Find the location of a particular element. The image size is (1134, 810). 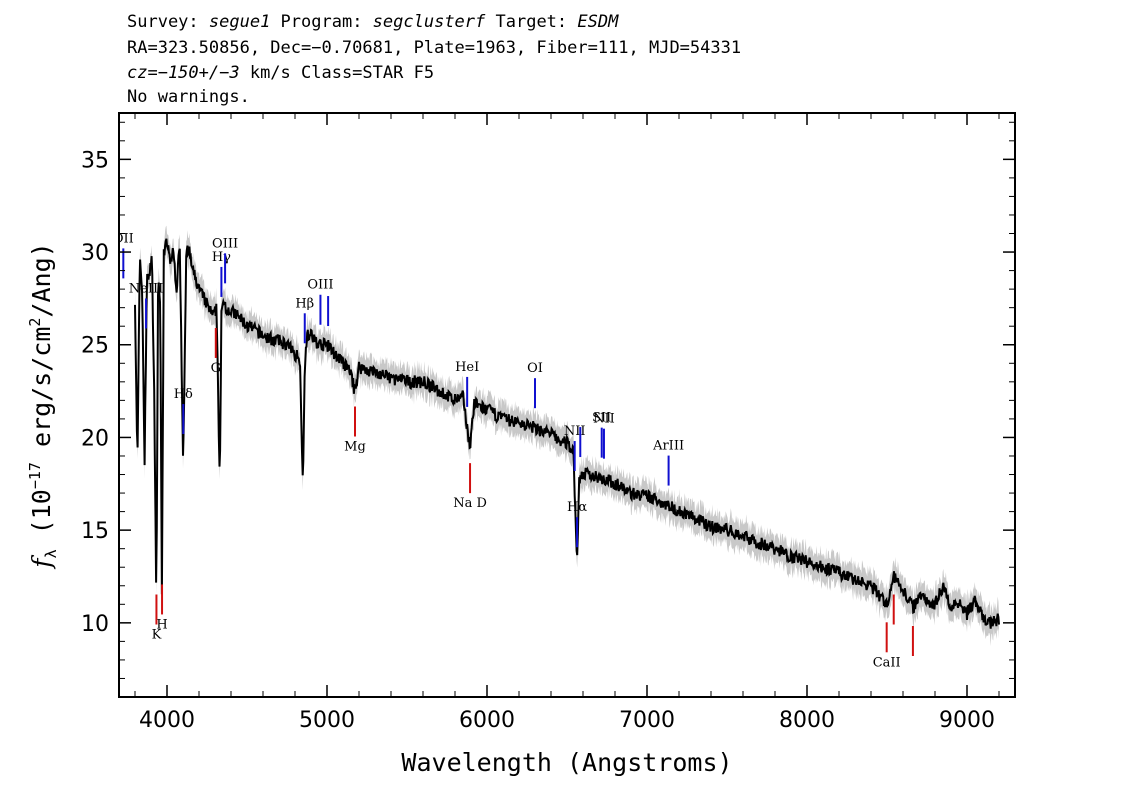

line-label-18: G is located at coordinates (216, 368).